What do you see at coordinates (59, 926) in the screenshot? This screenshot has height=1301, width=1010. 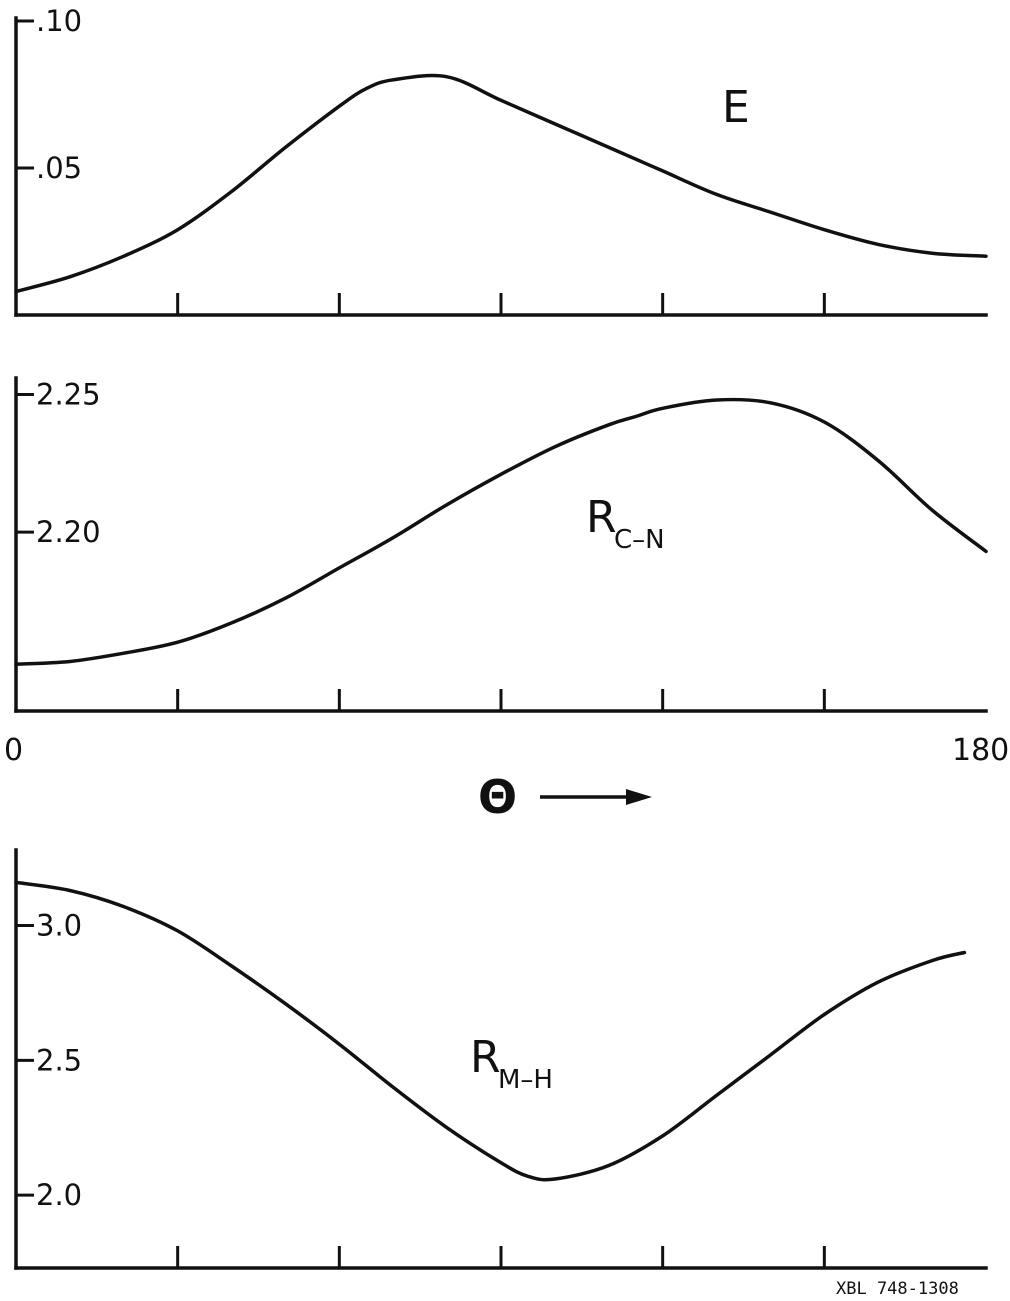 I see `y-tick-label: 3.0` at bounding box center [59, 926].